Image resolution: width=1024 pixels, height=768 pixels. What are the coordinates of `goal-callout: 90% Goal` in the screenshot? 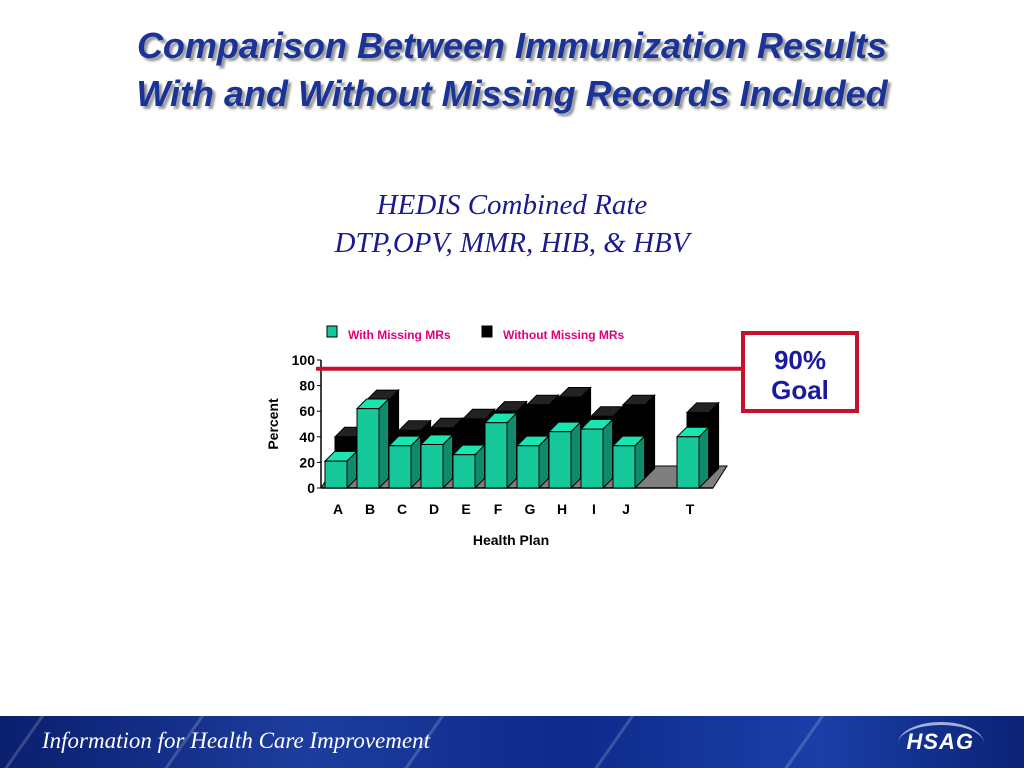 It's located at (800, 372).